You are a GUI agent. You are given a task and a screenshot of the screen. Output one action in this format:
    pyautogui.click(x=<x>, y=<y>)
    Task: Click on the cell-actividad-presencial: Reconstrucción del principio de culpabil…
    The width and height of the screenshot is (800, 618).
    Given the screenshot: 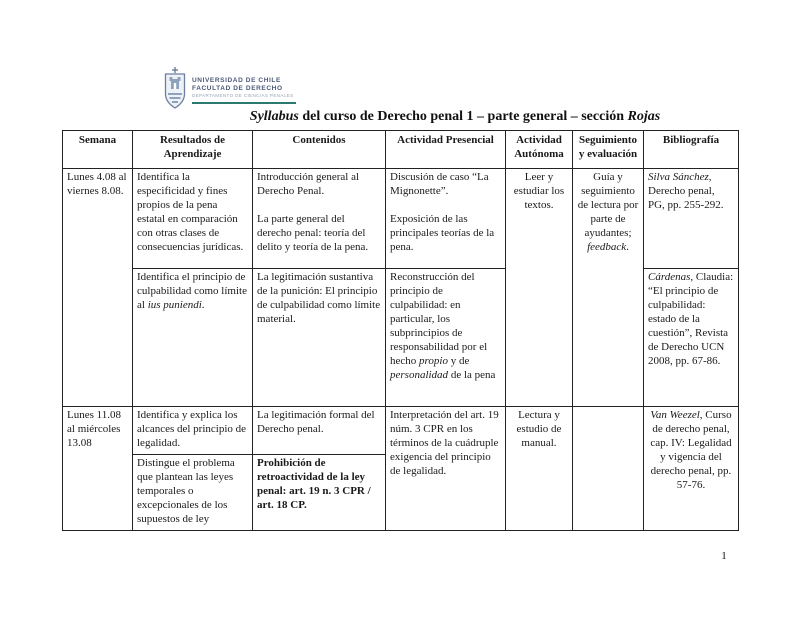 What is the action you would take?
    pyautogui.click(x=445, y=337)
    